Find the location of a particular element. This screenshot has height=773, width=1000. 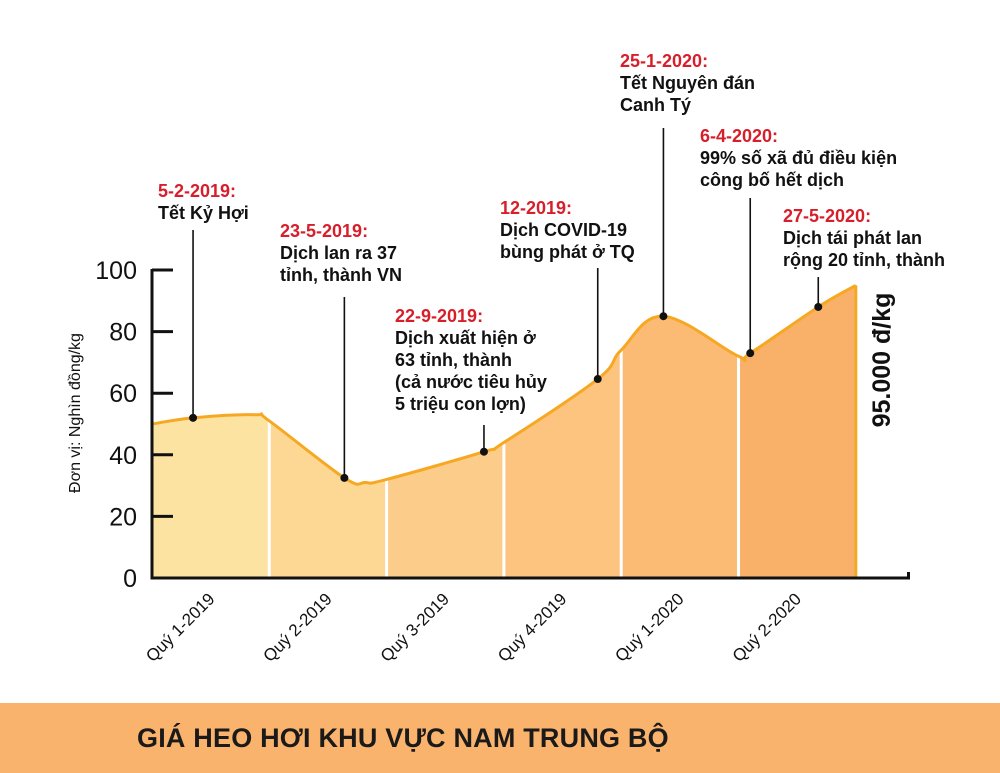

y-tick-label: 20 is located at coordinates (123, 517).